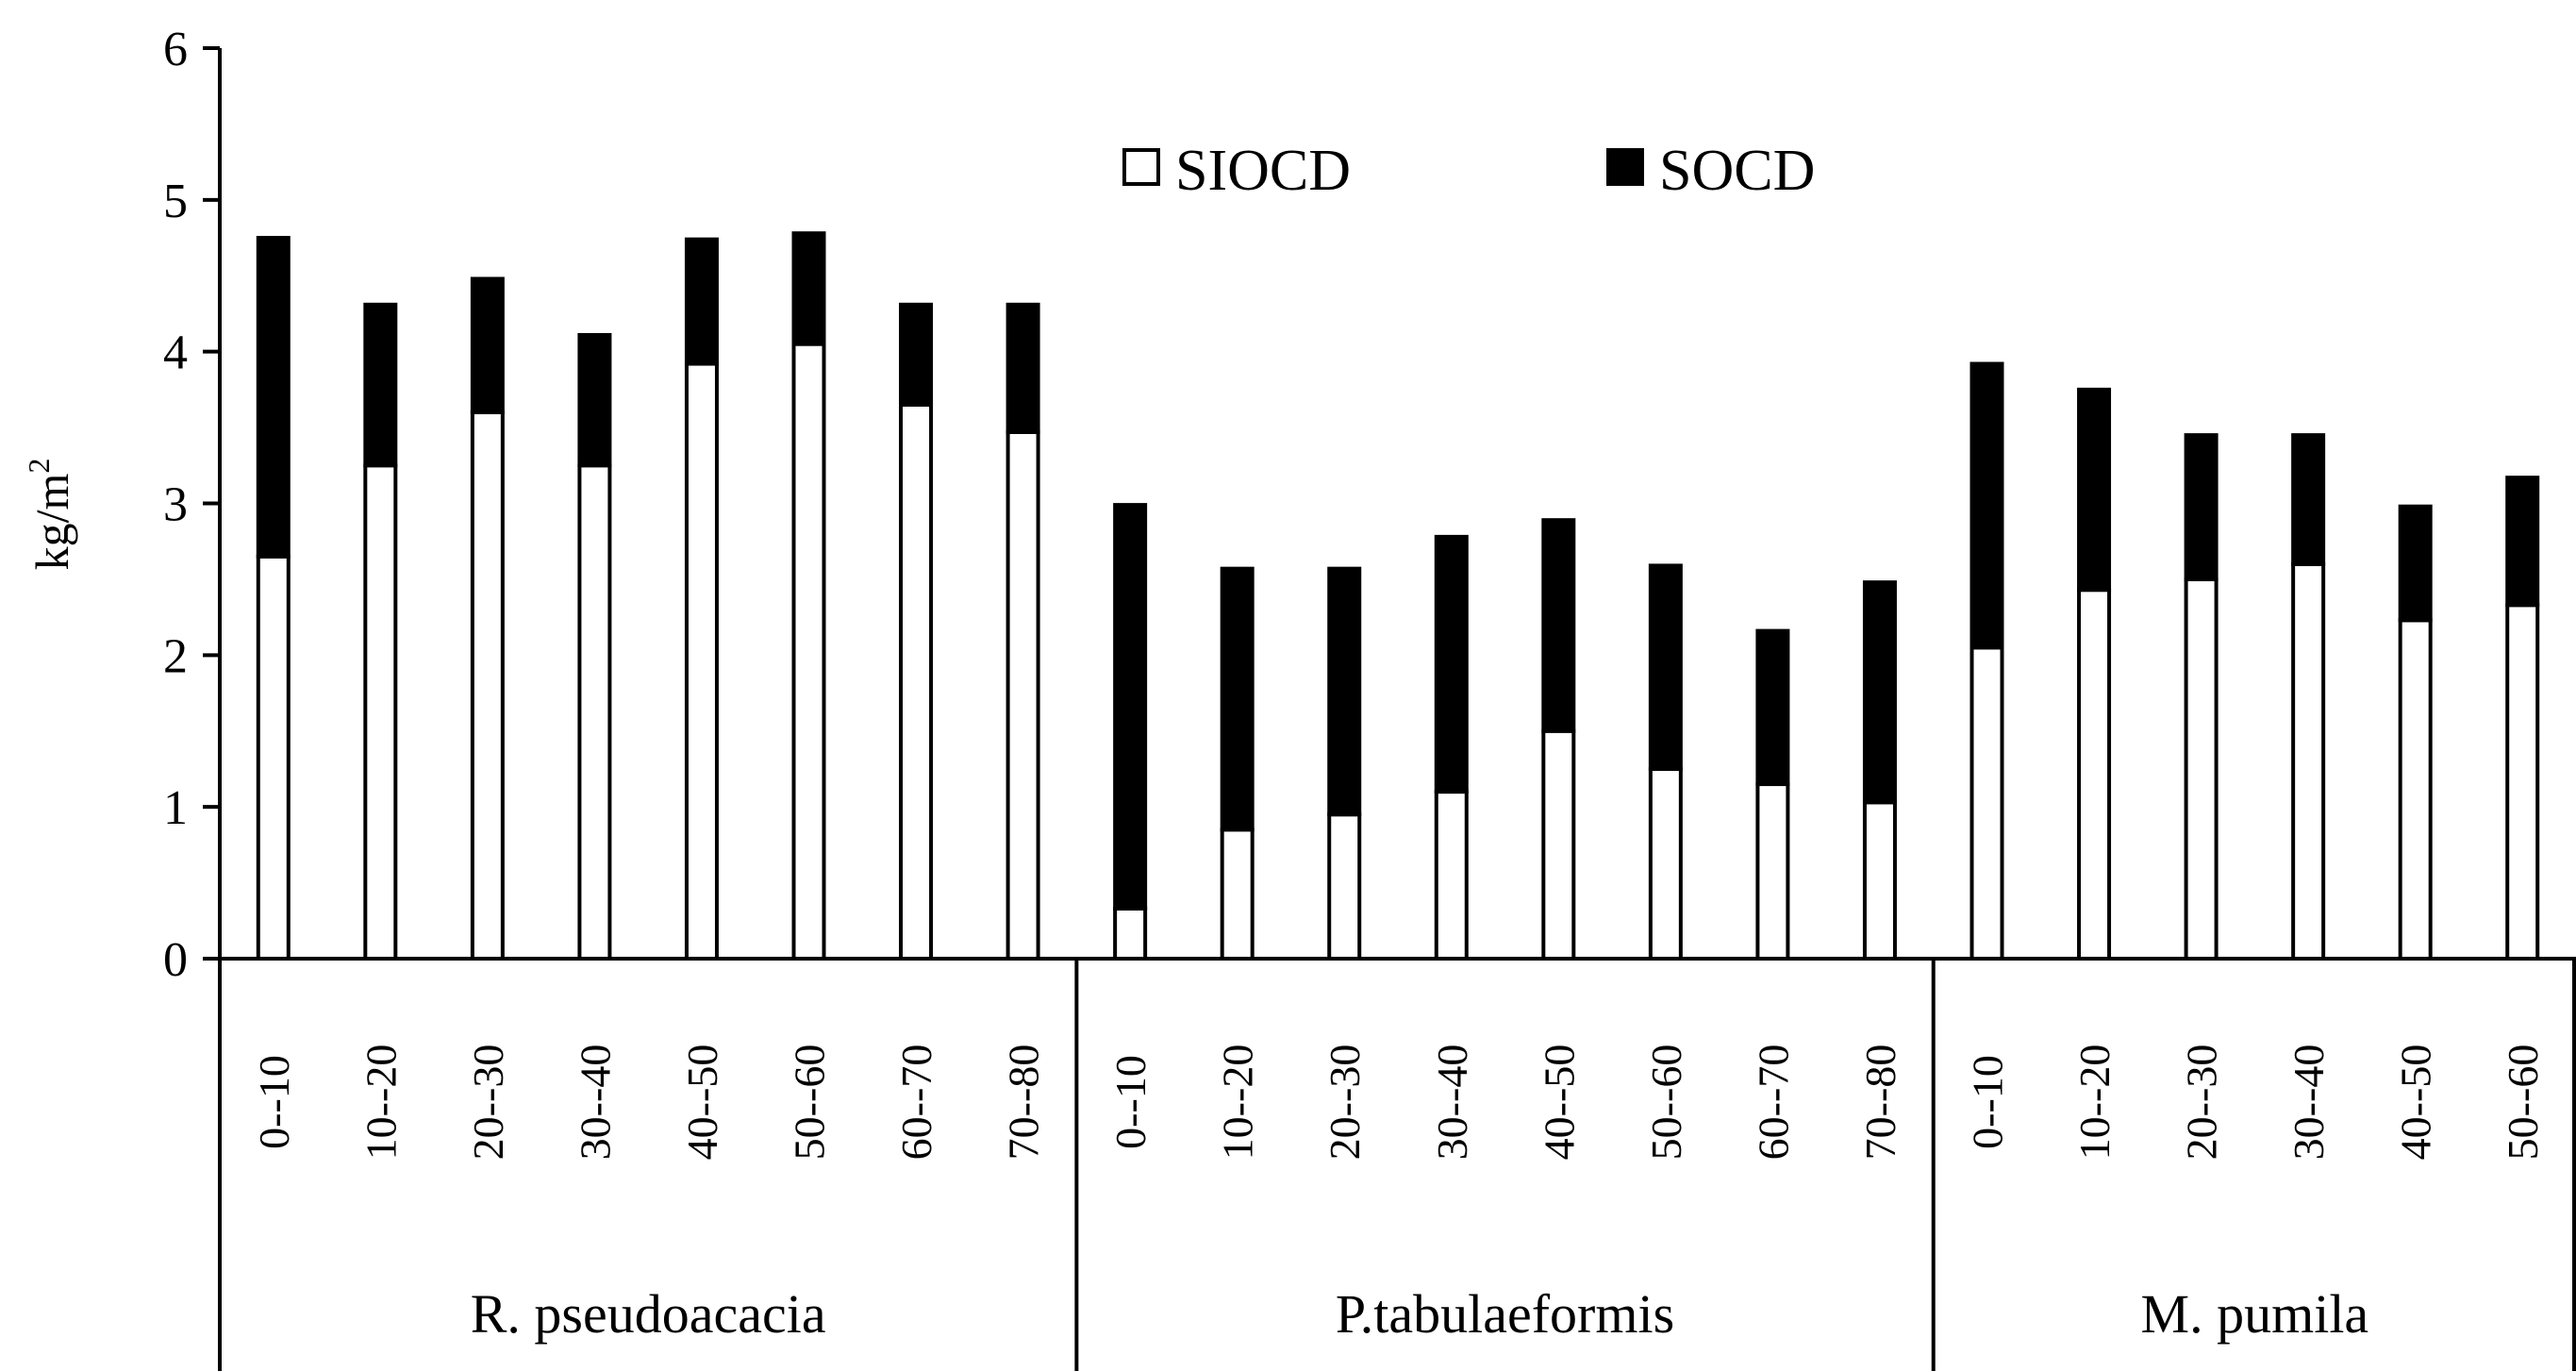 The image size is (2576, 1371). I want to click on y-tick-label: 3, so click(175, 505).